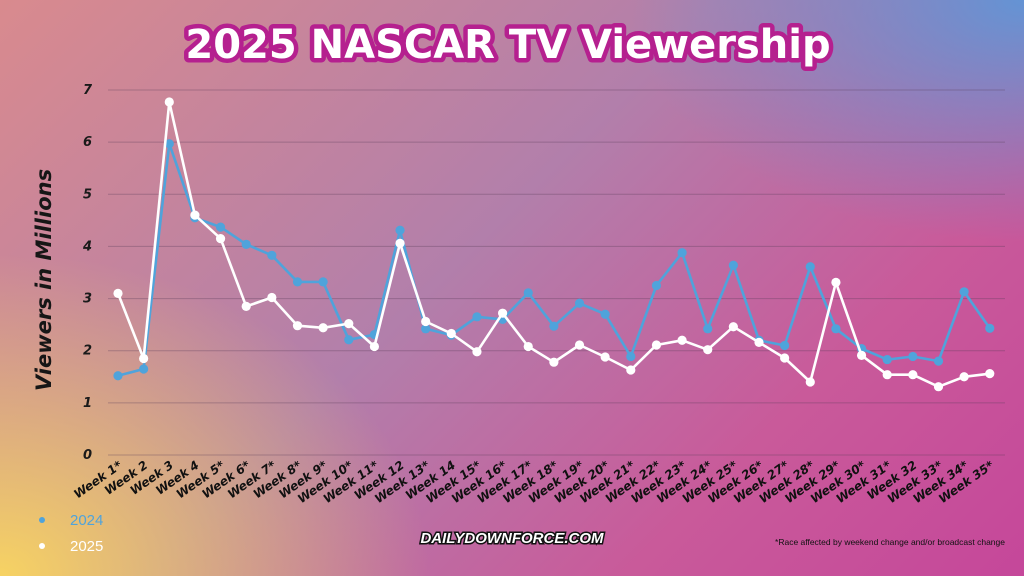 The image size is (1024, 576). I want to click on brand-text: DAILYDOWNFORCE.COM, so click(512, 538).